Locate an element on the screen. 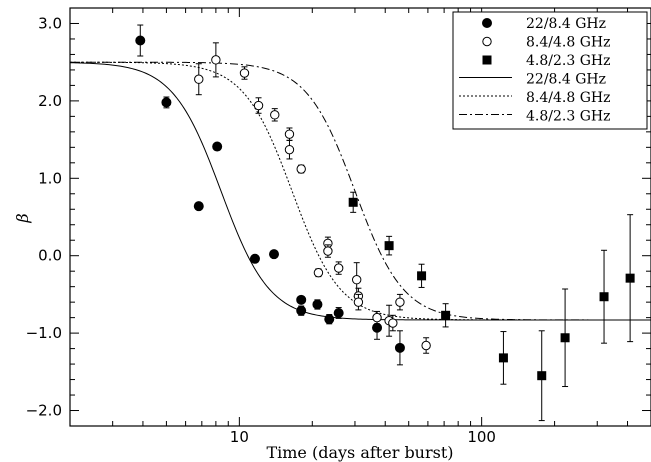 This screenshot has height=462, width=651. y-tick-label: −1.0 is located at coordinates (44, 333).